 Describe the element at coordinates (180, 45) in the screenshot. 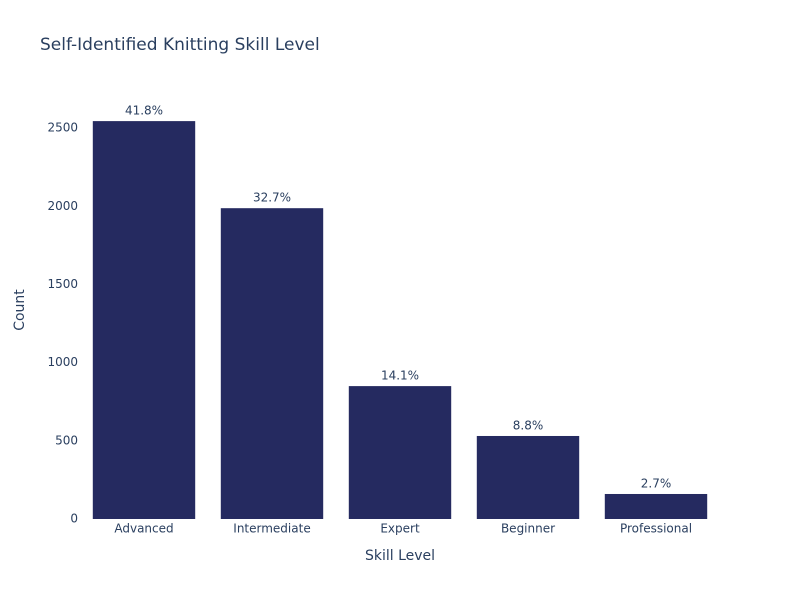

I see `chart-title: Self-Identified Knitting Skill Level` at that location.